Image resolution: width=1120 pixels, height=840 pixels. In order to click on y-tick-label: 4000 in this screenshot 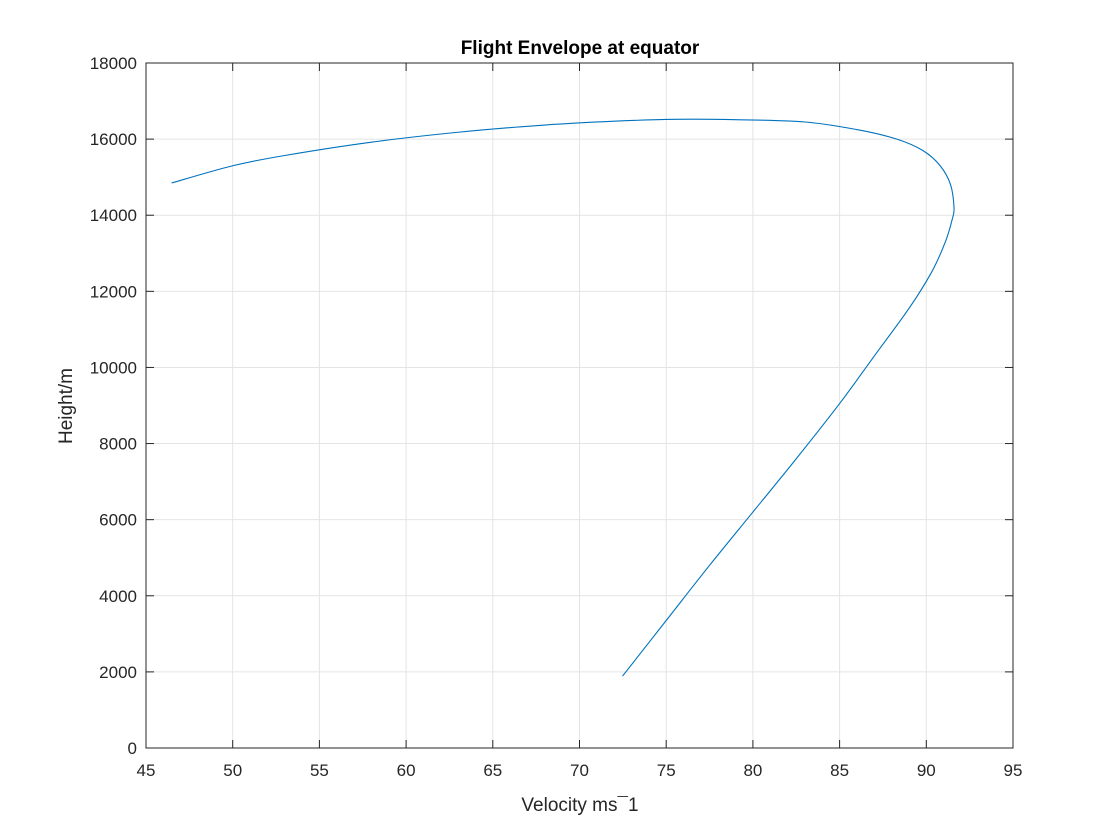, I will do `click(118, 596)`.